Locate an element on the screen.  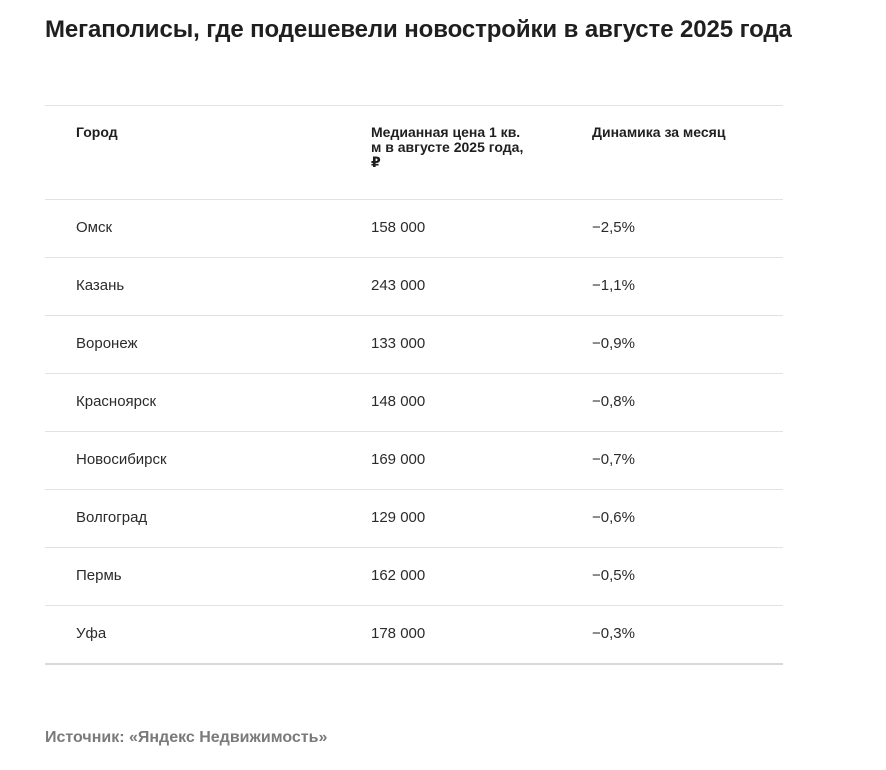
change-cell: −0,5% is located at coordinates (613, 575).